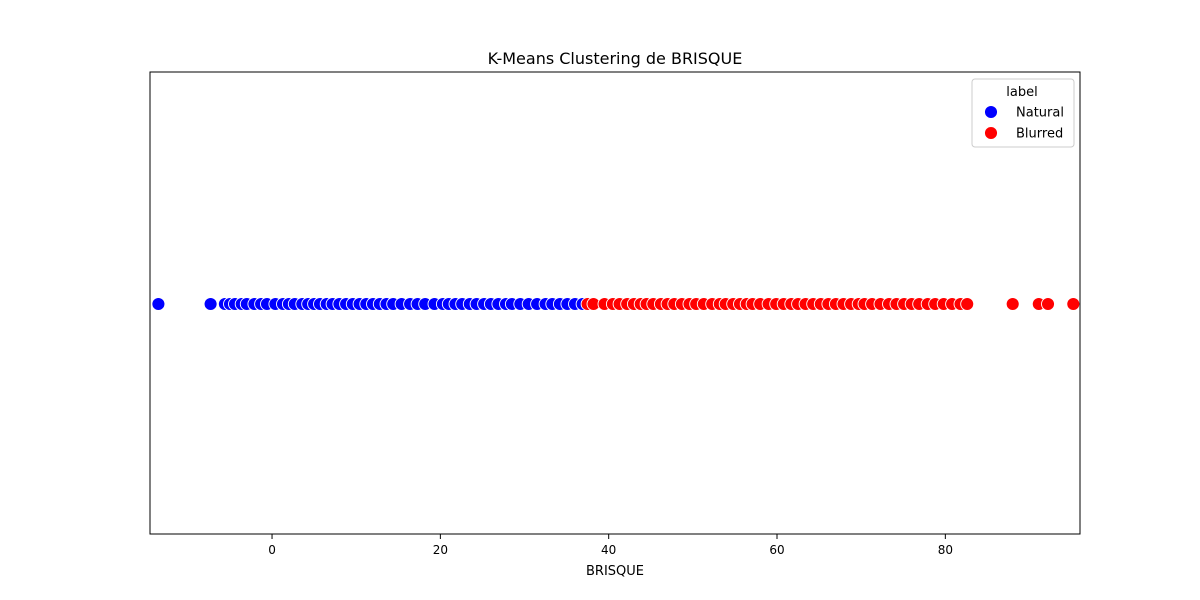 The width and height of the screenshot is (1200, 600). Describe the element at coordinates (991, 112) in the screenshot. I see `legend-marker-natural` at that location.